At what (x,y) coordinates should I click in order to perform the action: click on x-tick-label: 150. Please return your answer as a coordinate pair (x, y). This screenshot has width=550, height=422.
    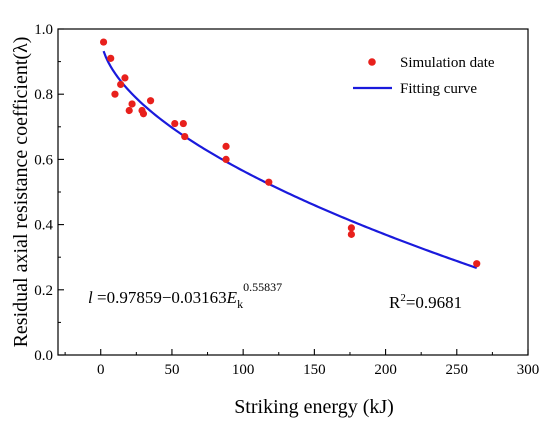
    Looking at the image, I should click on (314, 370).